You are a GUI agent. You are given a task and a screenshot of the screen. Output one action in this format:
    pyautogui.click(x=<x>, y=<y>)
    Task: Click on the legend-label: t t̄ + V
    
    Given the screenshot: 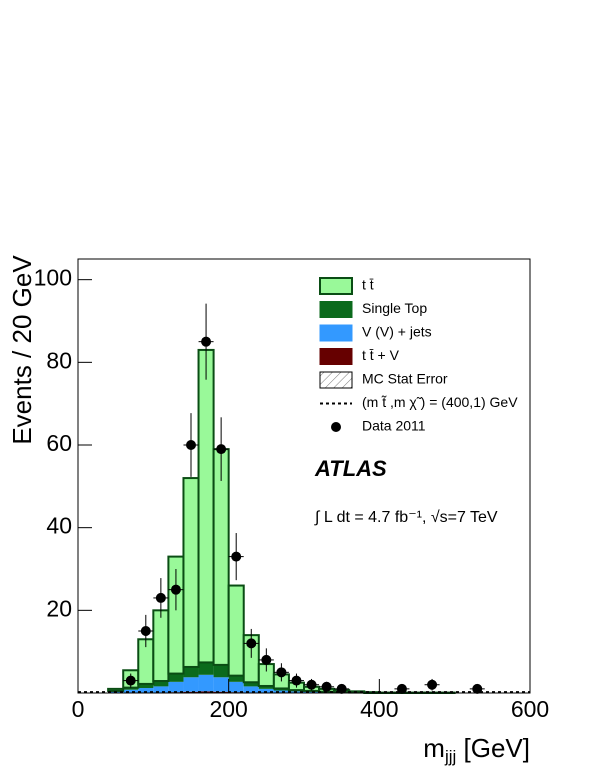 What is the action you would take?
    pyautogui.click(x=381, y=355)
    